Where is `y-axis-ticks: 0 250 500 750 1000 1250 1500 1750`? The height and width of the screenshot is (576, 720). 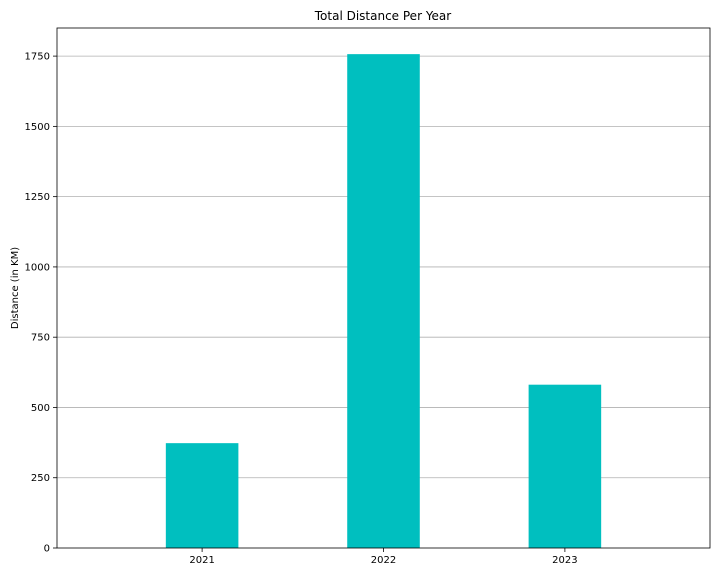
y-axis-ticks: 0 250 500 750 1000 1250 1500 1750 is located at coordinates (41, 303).